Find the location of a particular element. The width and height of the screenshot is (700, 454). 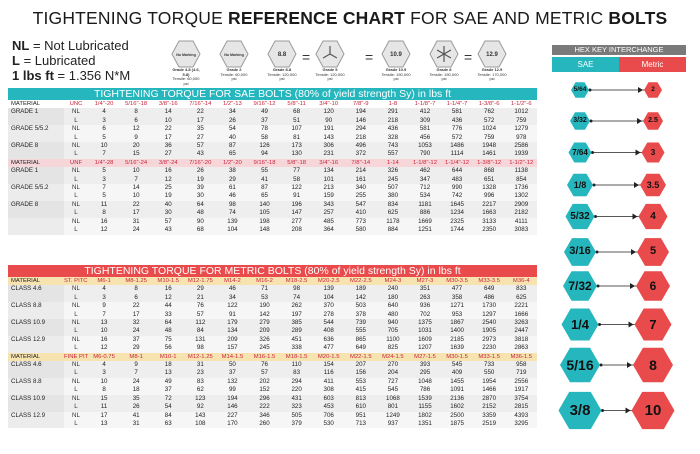

torque-cell: 48 is located at coordinates (168, 331).